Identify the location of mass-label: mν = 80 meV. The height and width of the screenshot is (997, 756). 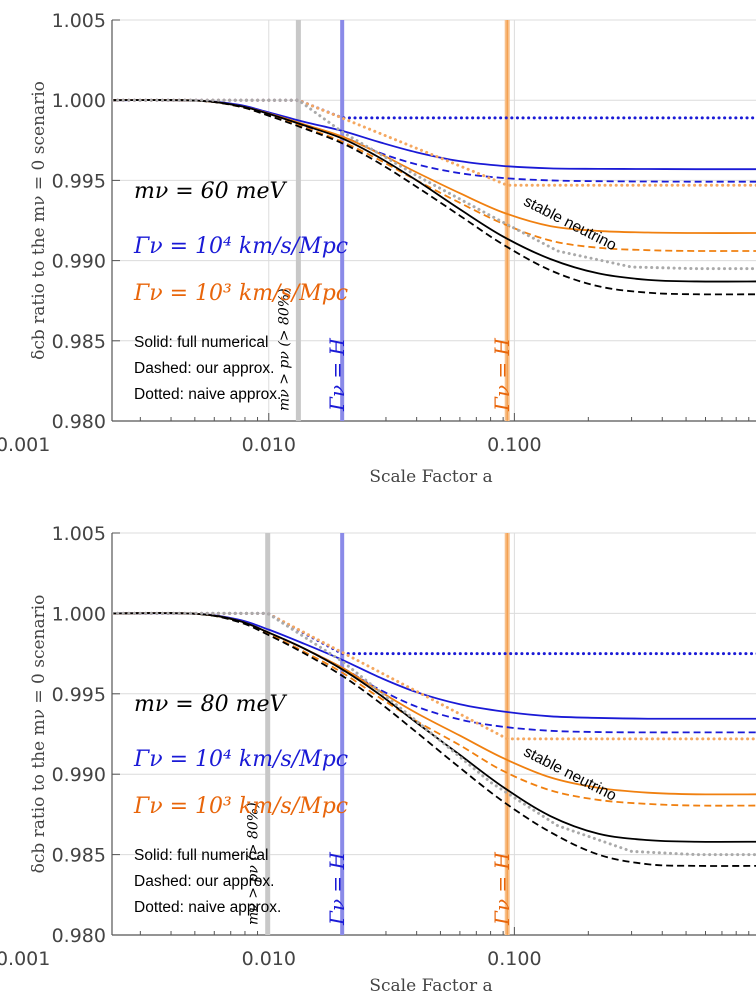
(211, 704).